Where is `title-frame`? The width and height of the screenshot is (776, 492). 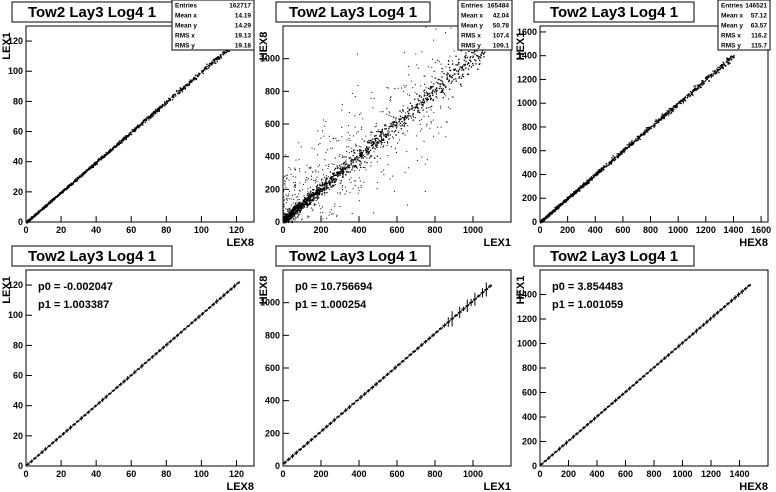 title-frame is located at coordinates (353, 12).